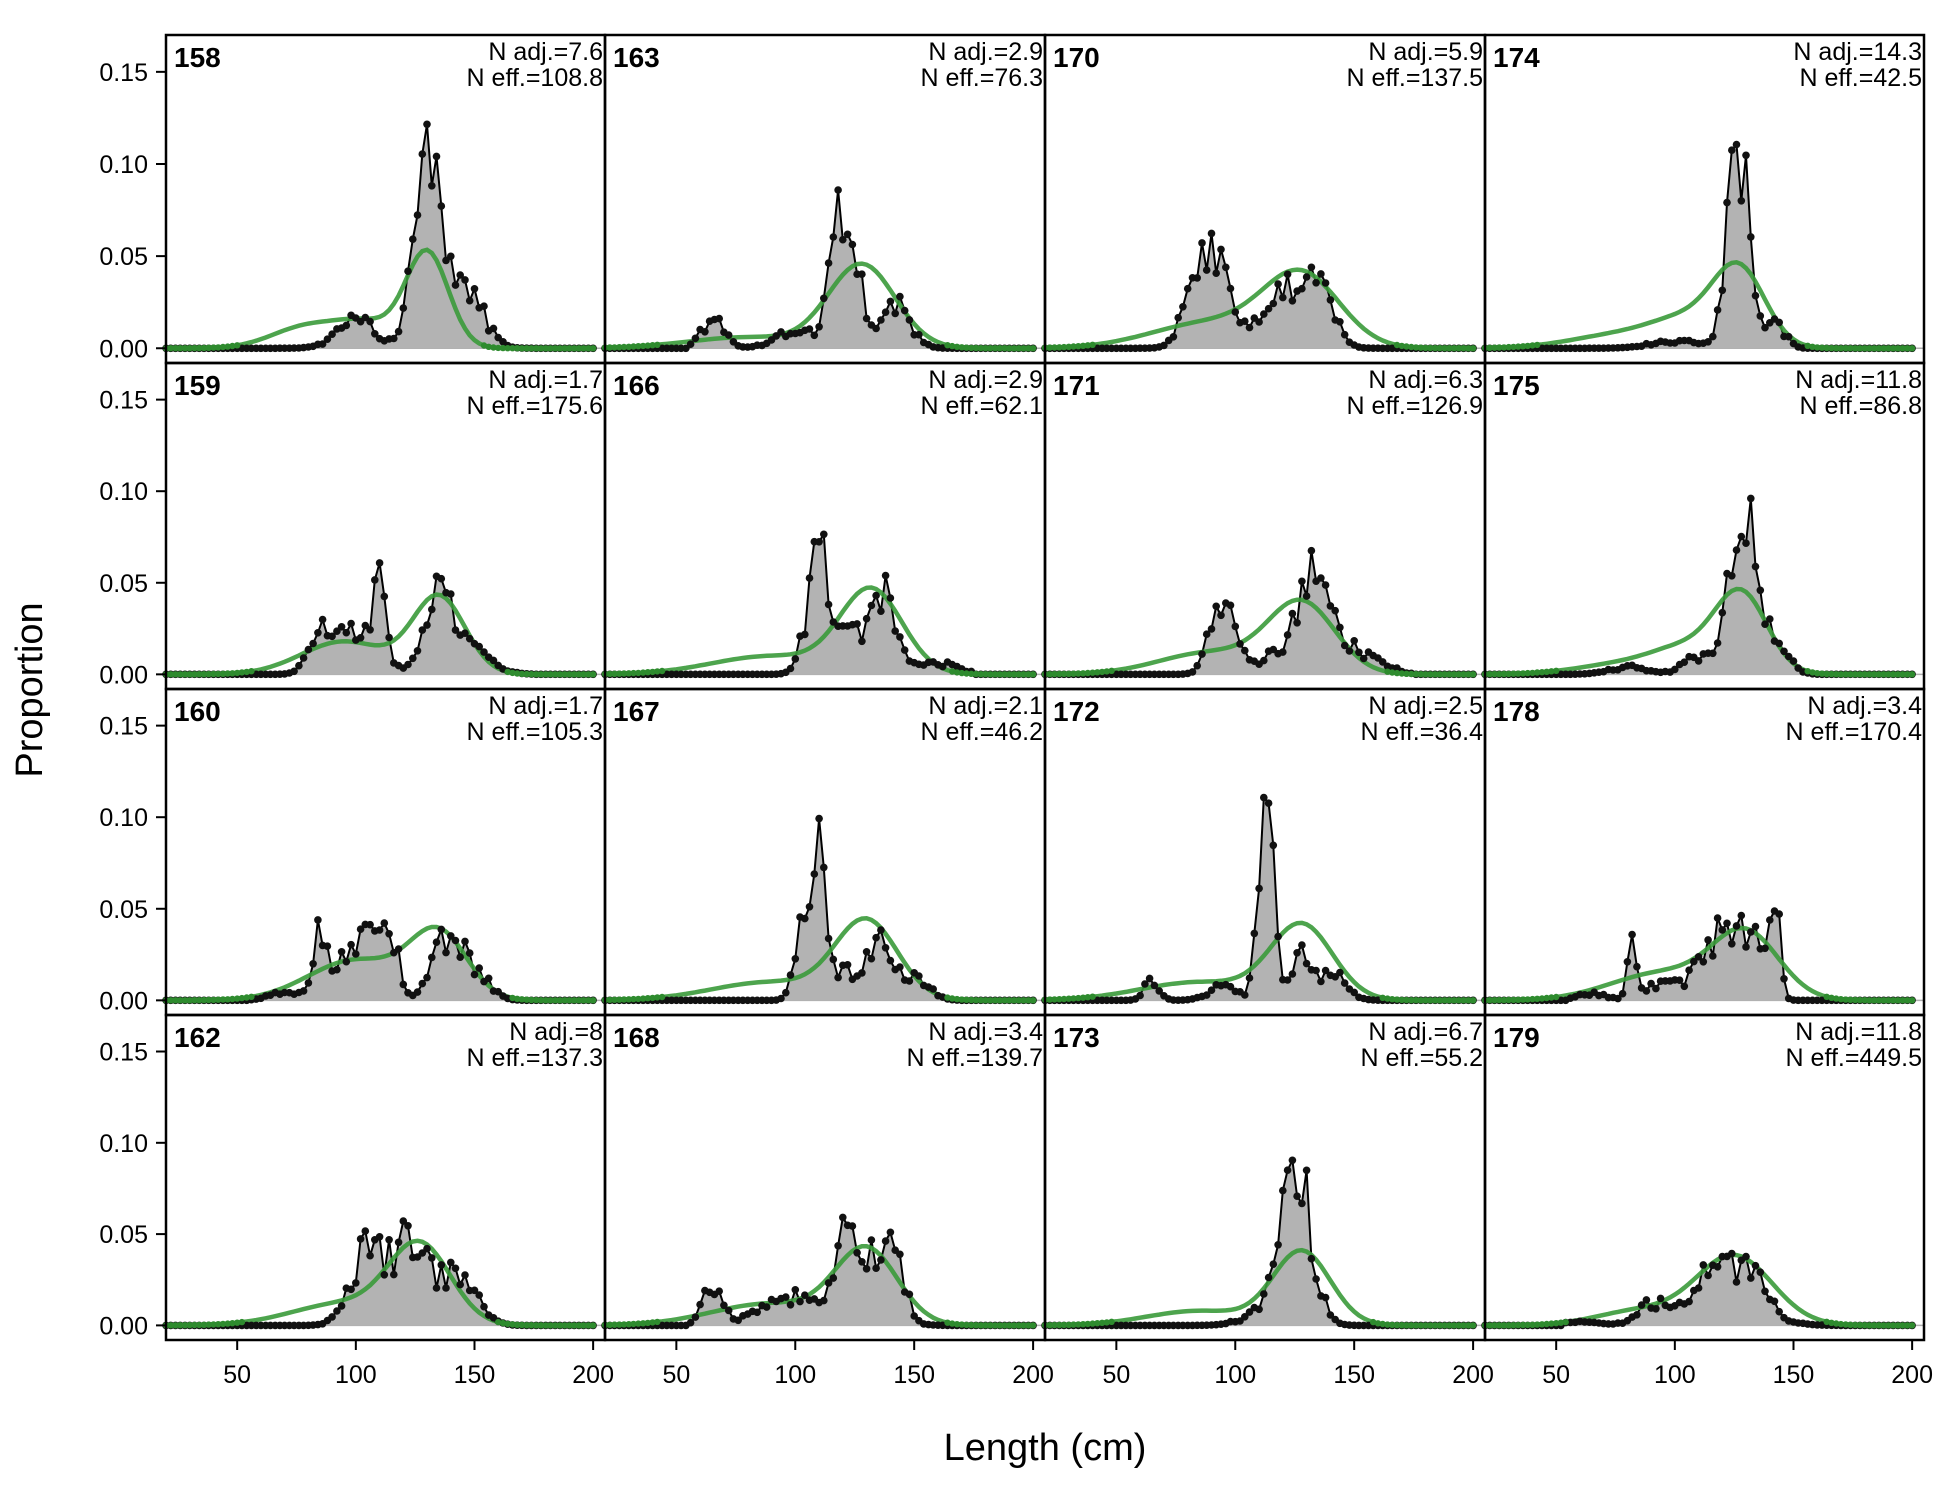  Describe the element at coordinates (123, 1326) in the screenshot. I see `y-tick-label: 0.00` at that location.